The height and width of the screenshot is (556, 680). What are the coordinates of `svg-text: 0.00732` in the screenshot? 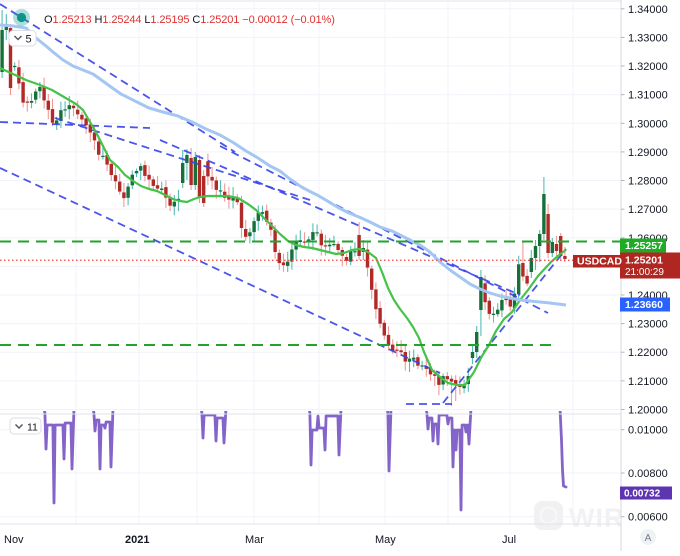 It's located at (642, 494).